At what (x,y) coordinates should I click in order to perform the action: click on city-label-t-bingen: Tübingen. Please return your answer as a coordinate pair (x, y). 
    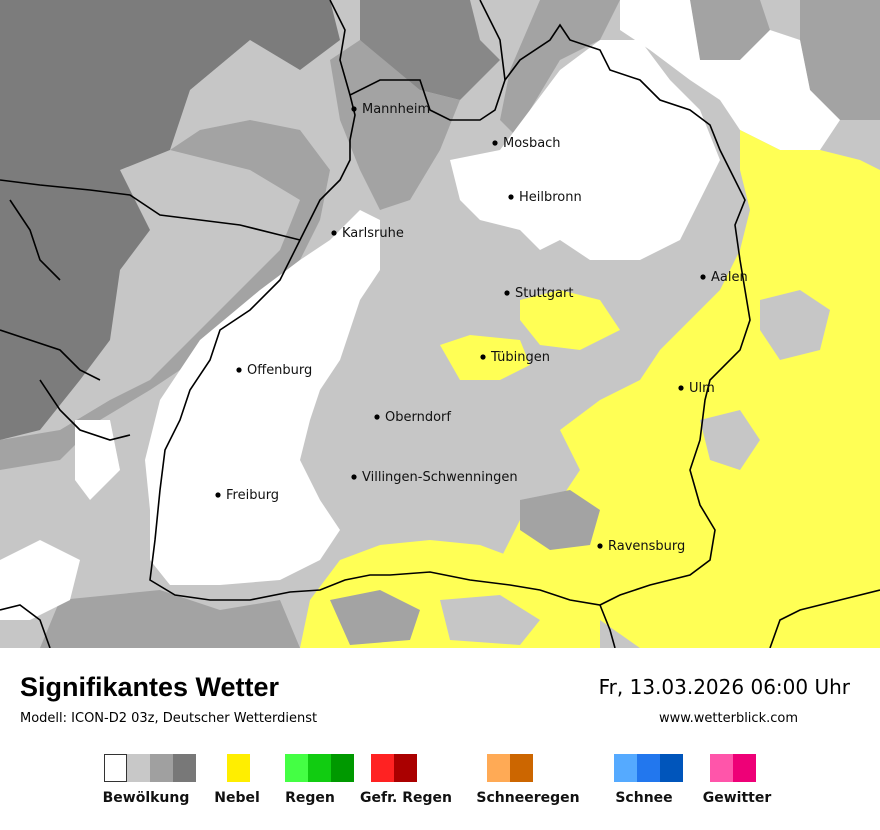
    Looking at the image, I should click on (520, 357).